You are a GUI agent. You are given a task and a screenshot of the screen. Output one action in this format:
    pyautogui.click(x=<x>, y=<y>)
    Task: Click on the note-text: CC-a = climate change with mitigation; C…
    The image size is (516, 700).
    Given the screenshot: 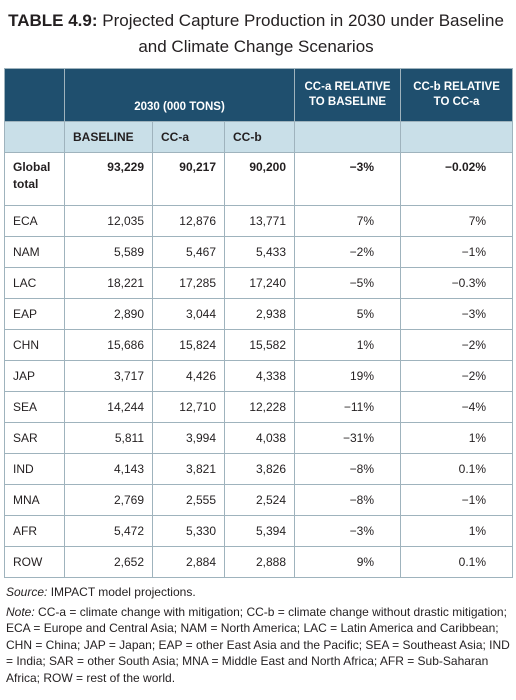 What is the action you would take?
    pyautogui.click(x=258, y=644)
    